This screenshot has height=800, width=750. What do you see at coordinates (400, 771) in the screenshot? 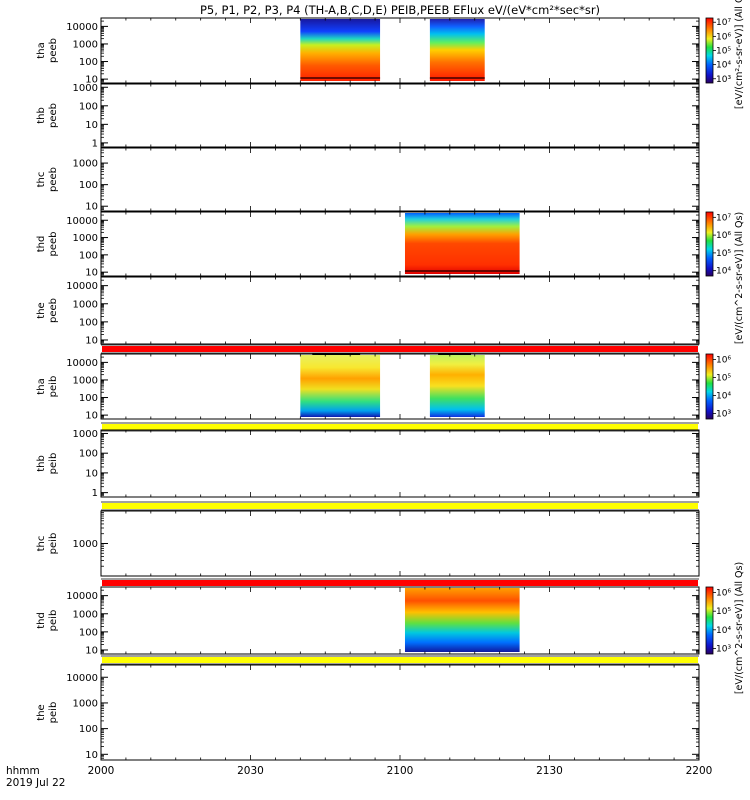
I see `x-tick-label: 2100` at bounding box center [400, 771].